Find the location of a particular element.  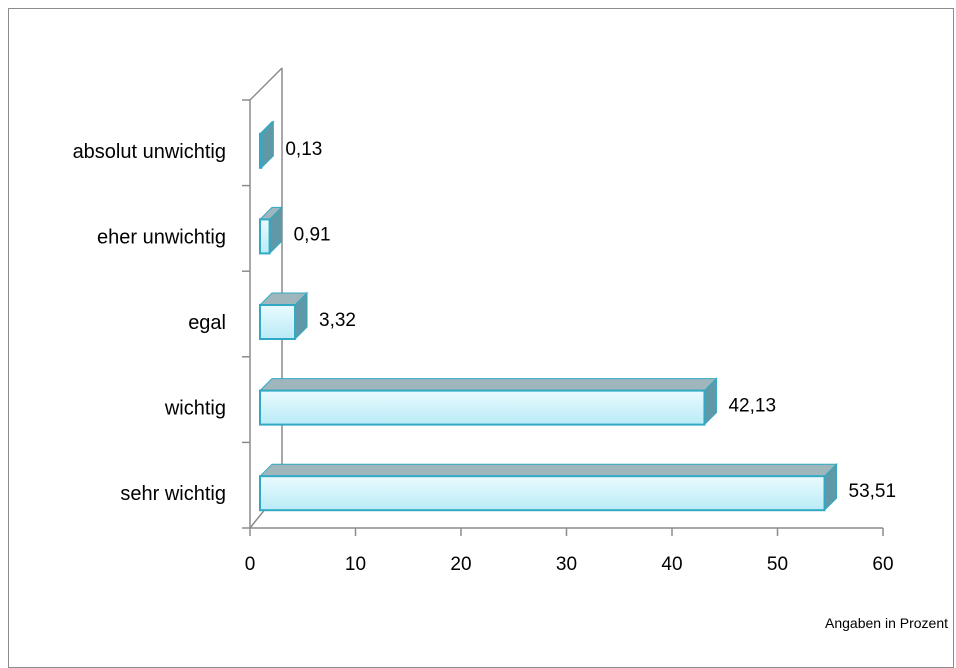

data-label: 0,91 is located at coordinates (312, 234).